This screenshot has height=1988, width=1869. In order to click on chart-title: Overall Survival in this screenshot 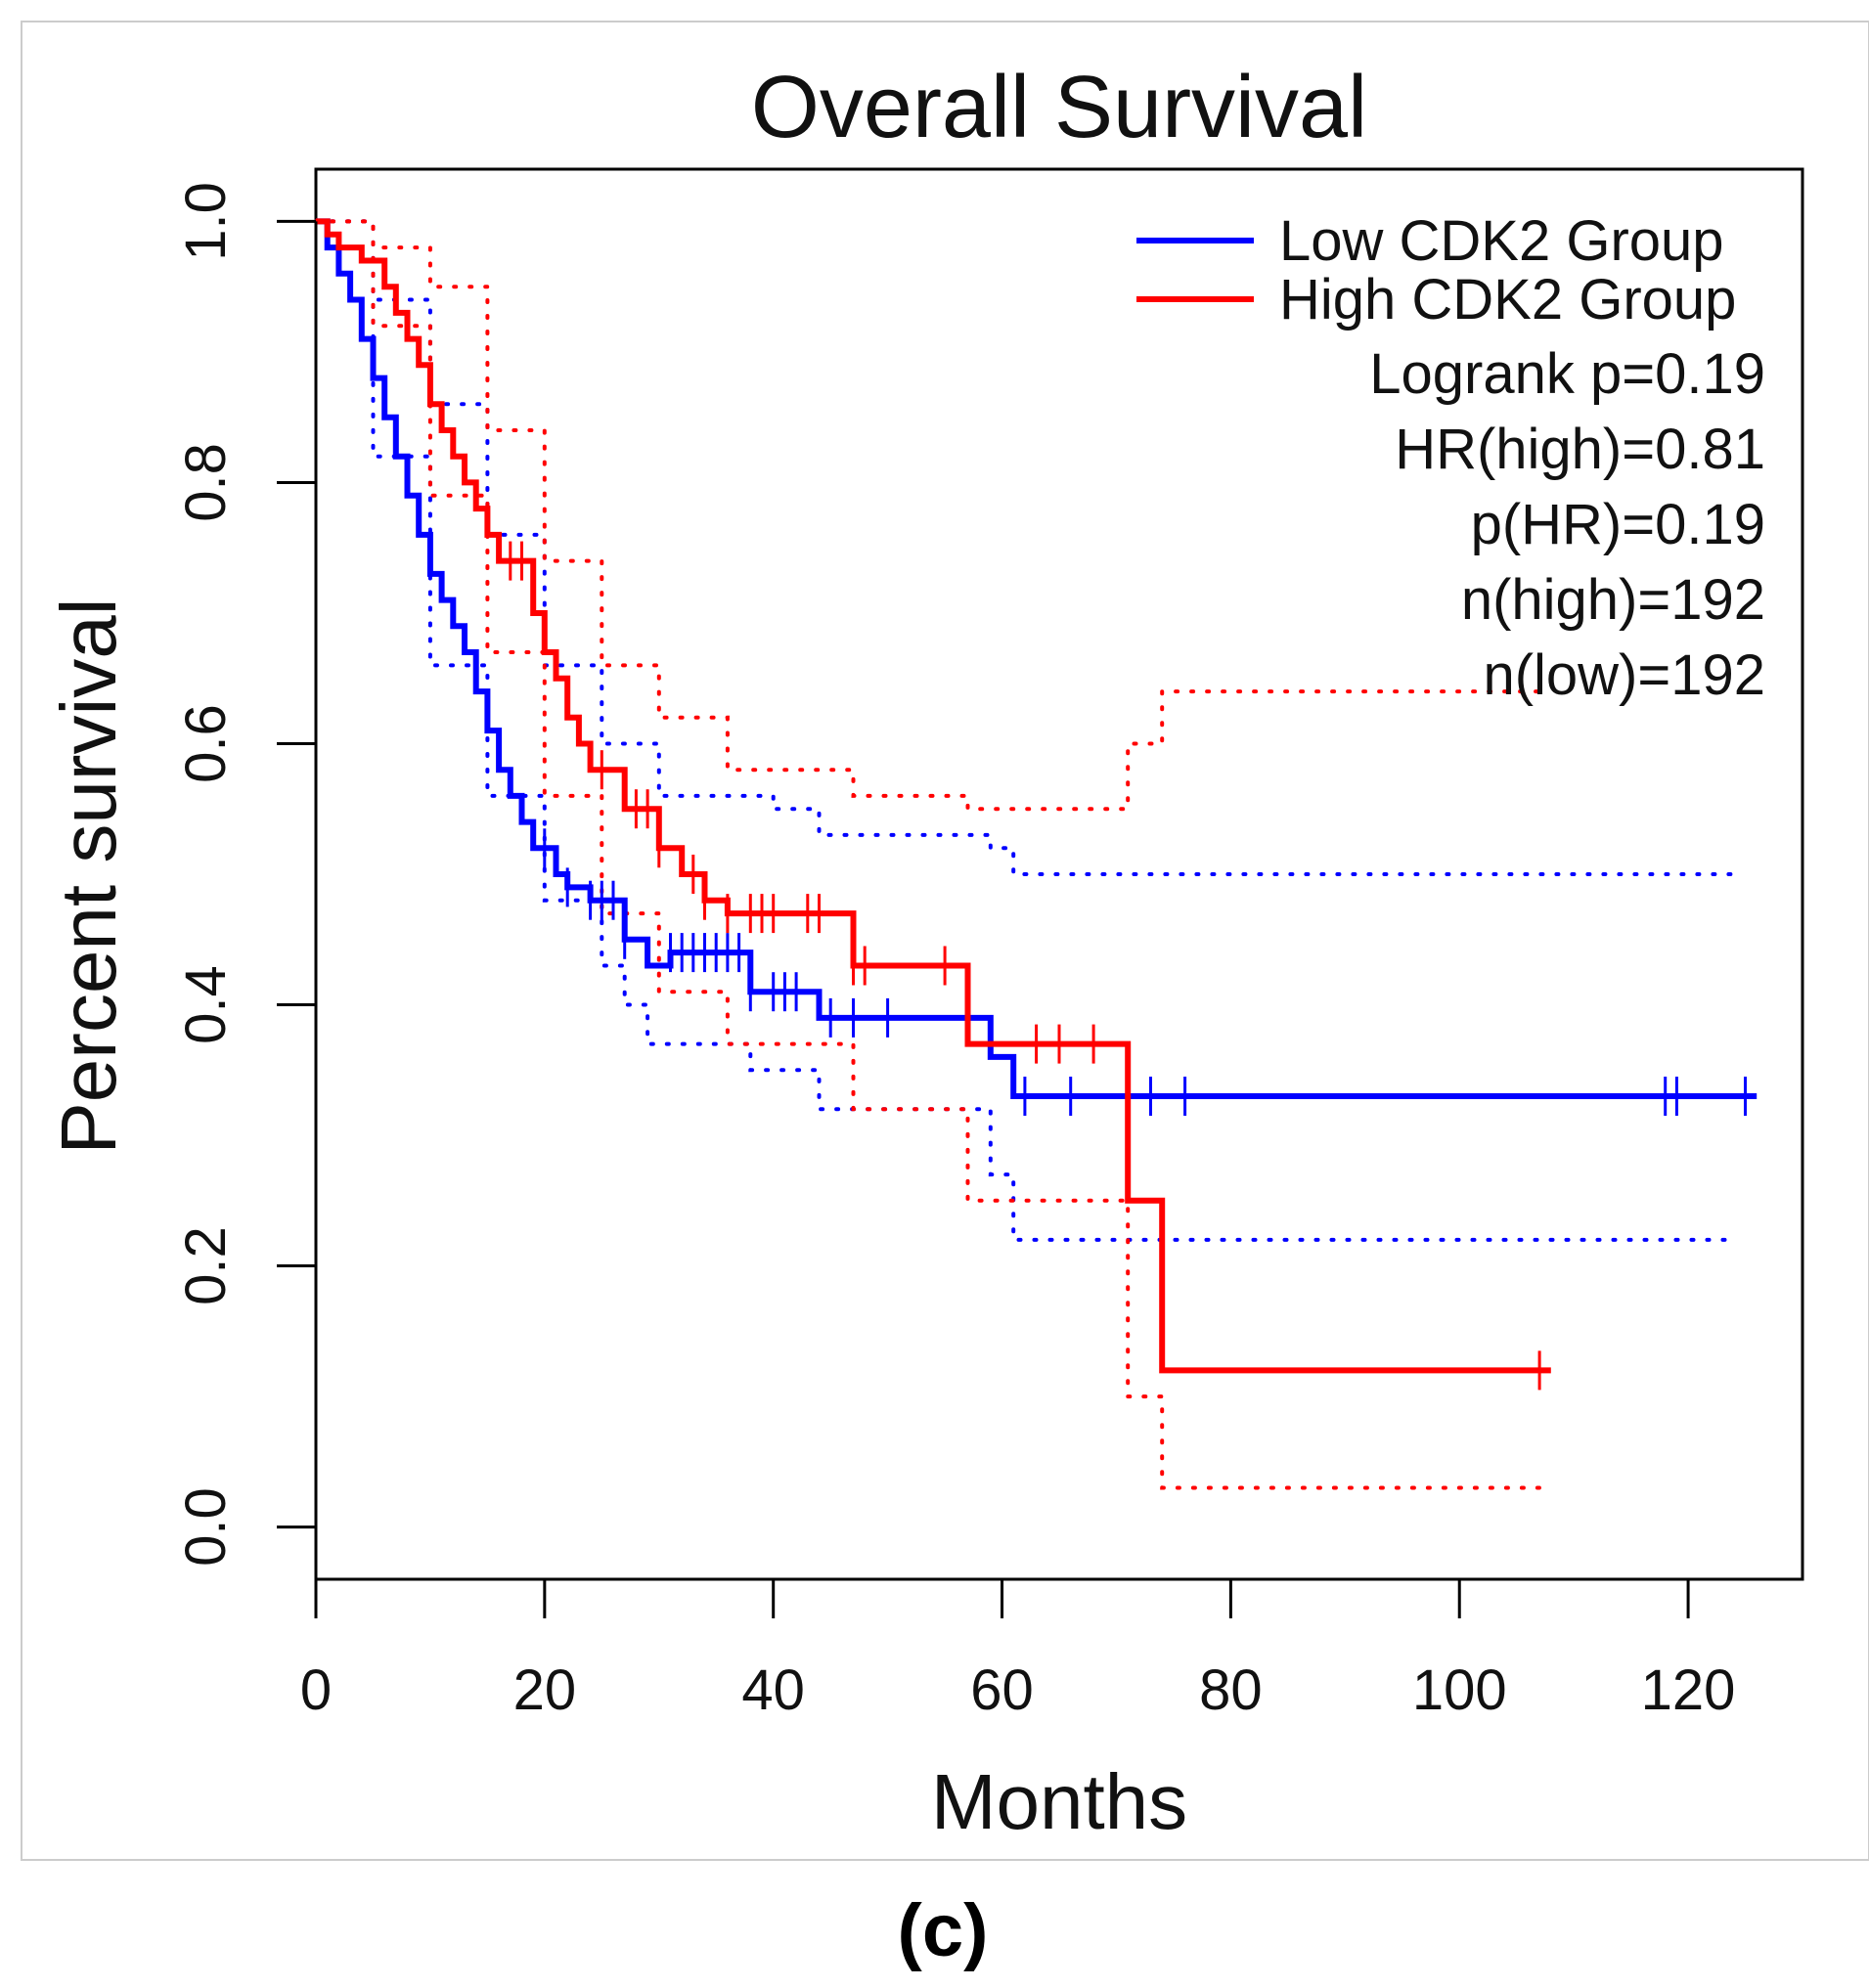, I will do `click(1059, 107)`.